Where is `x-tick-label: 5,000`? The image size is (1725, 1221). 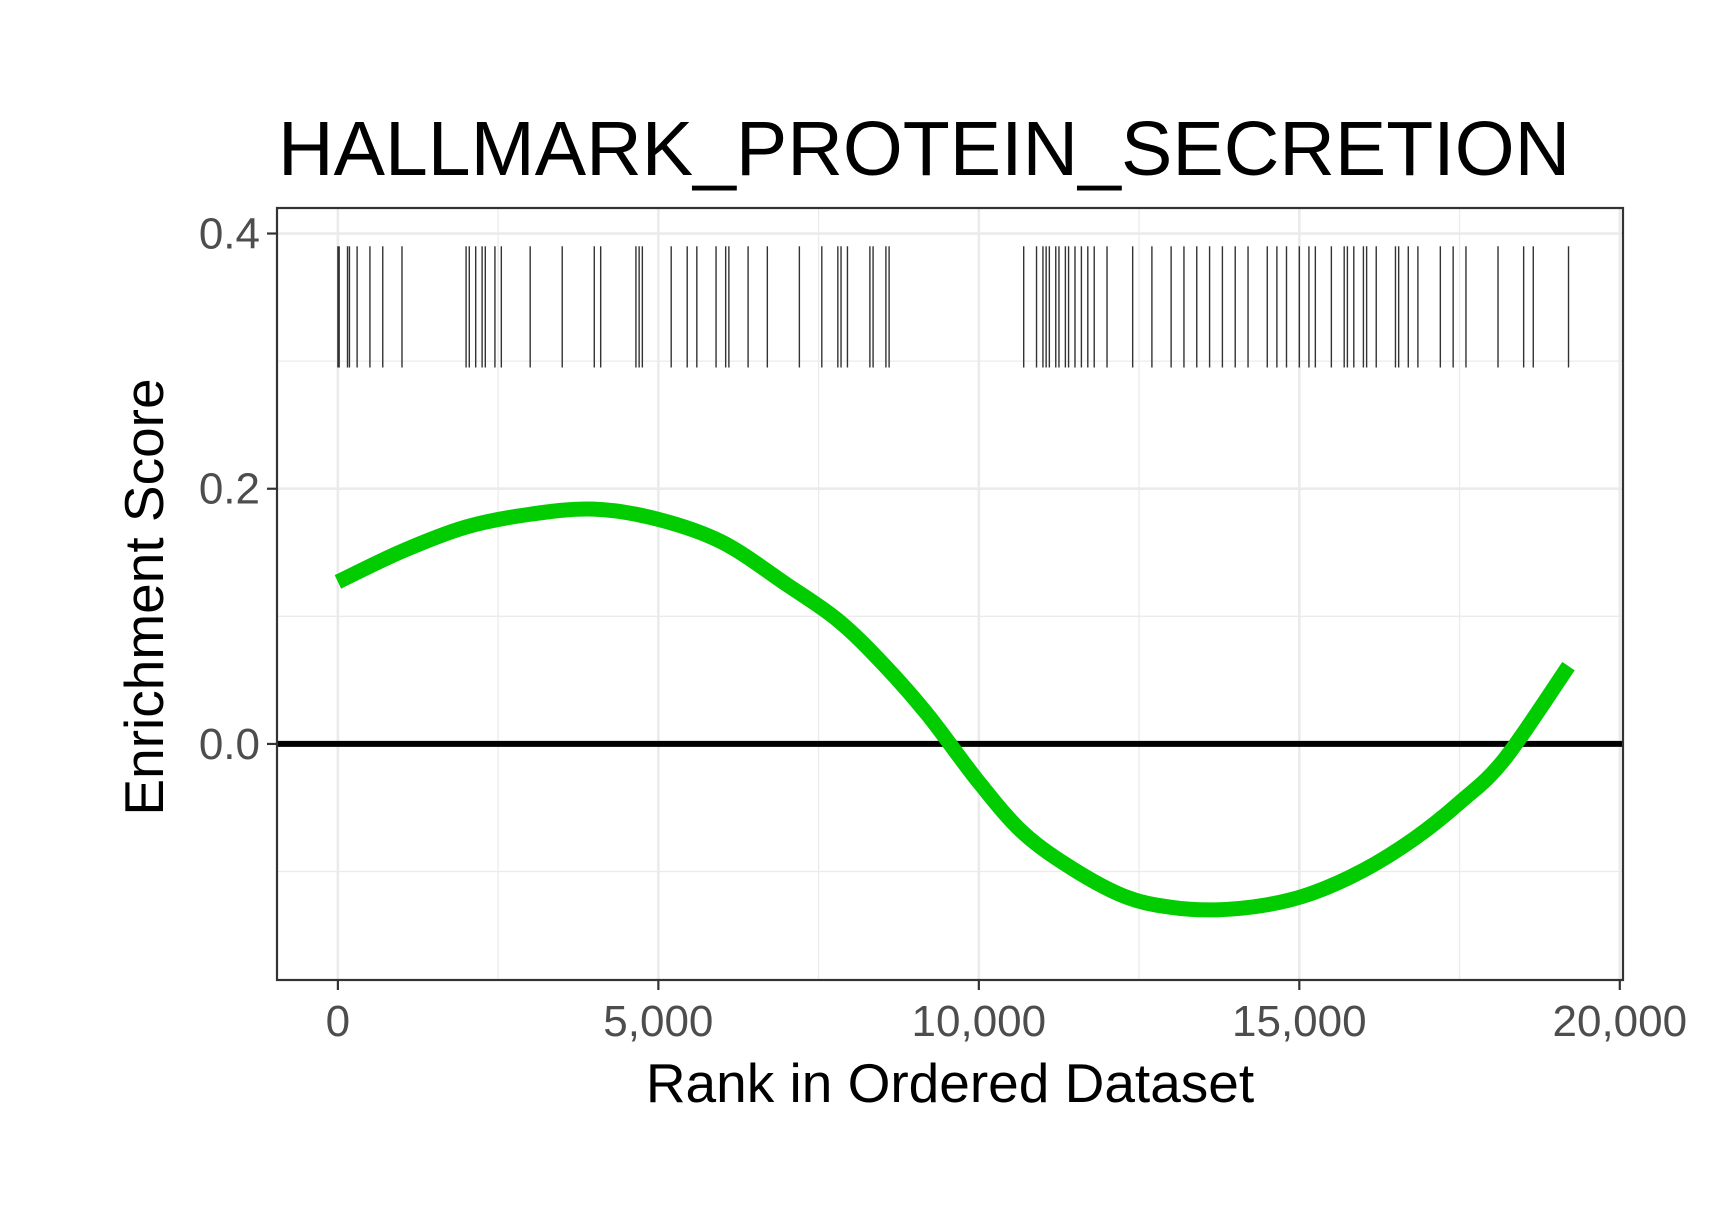
x-tick-label: 5,000 is located at coordinates (658, 1021).